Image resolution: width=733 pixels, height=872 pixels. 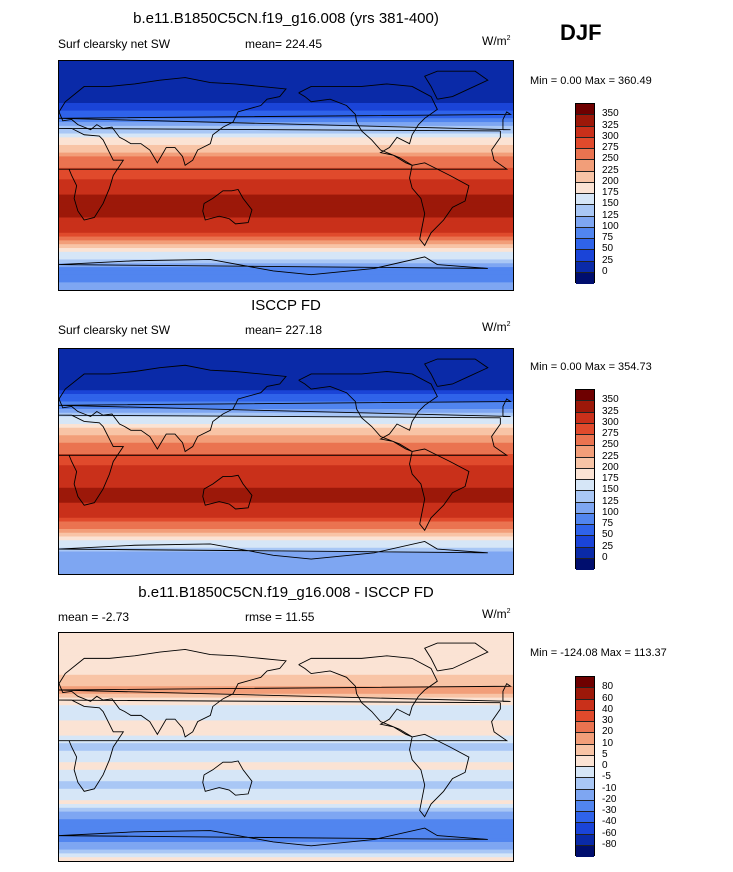 What do you see at coordinates (610, 114) in the screenshot?
I see `colorbar-tick-label: 350` at bounding box center [610, 114].